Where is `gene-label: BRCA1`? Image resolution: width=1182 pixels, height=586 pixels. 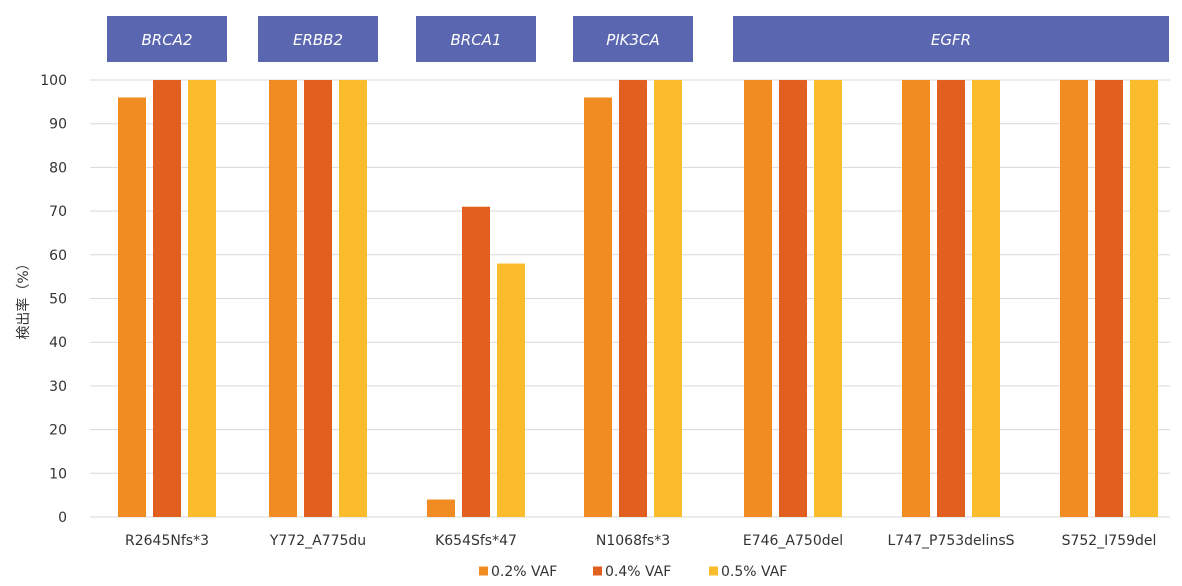
gene-label: BRCA1 is located at coordinates (476, 40).